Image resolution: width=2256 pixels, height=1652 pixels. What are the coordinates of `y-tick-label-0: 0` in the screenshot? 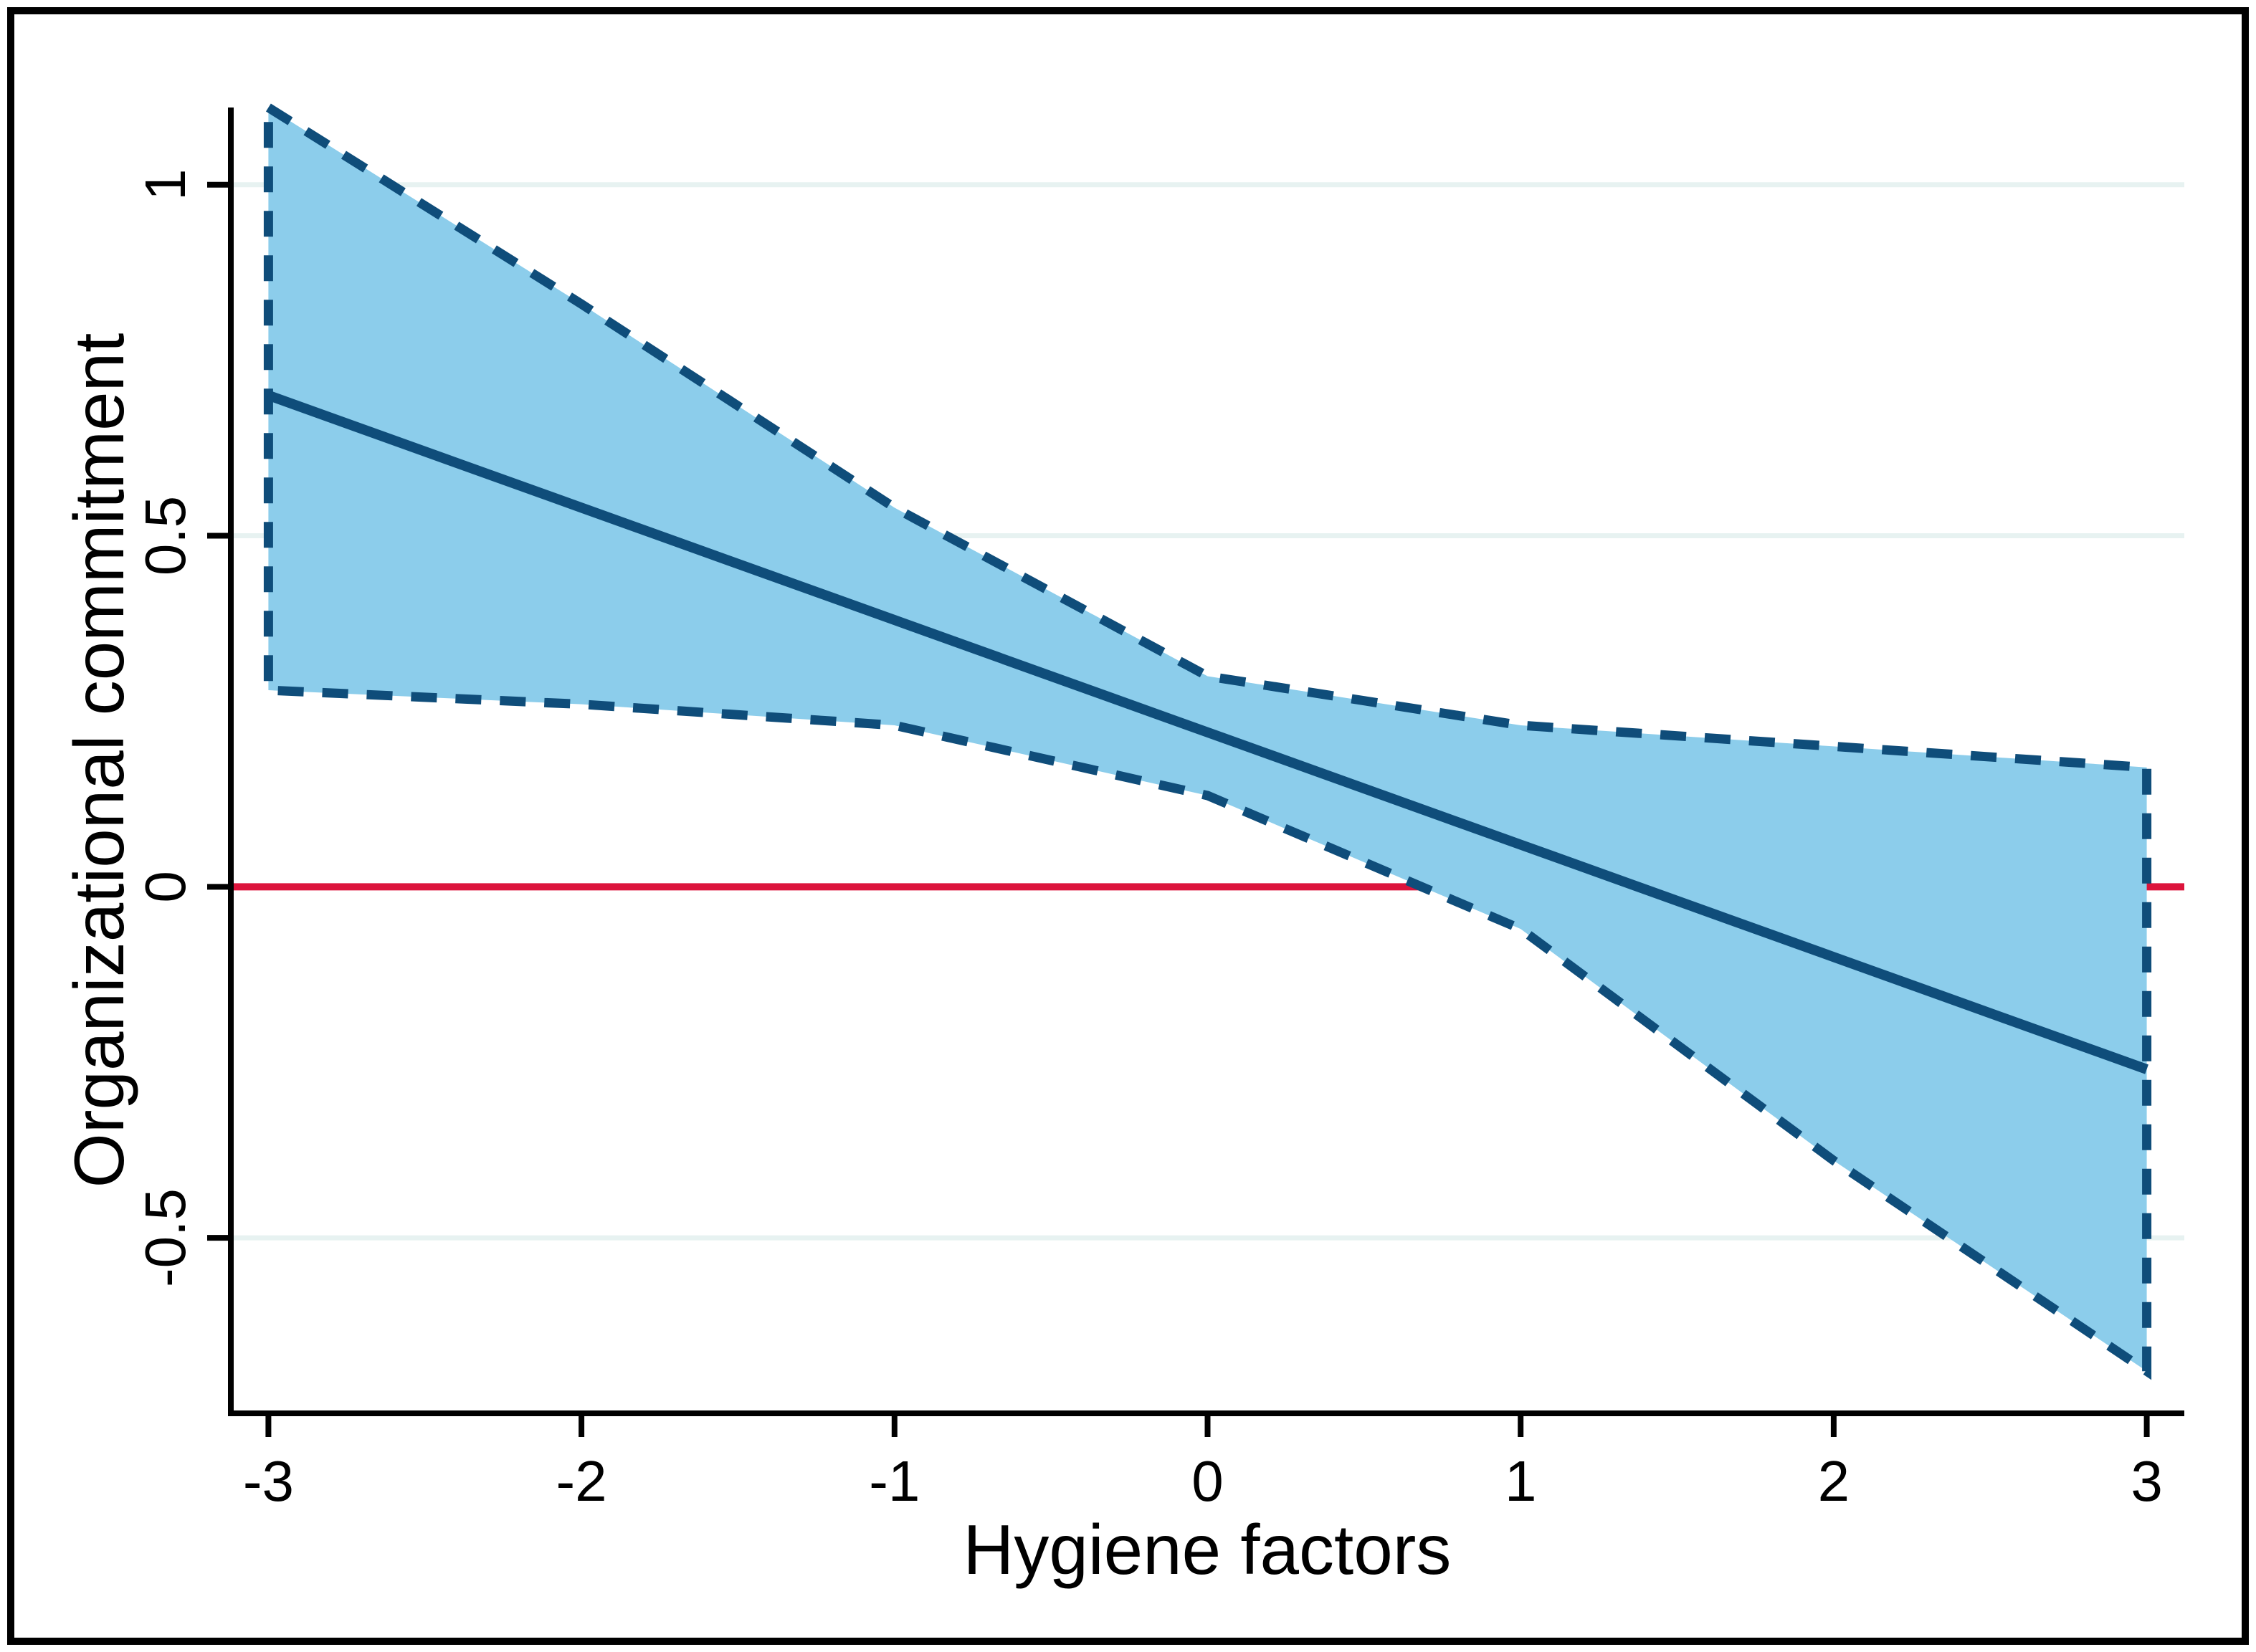 It's located at (165, 887).